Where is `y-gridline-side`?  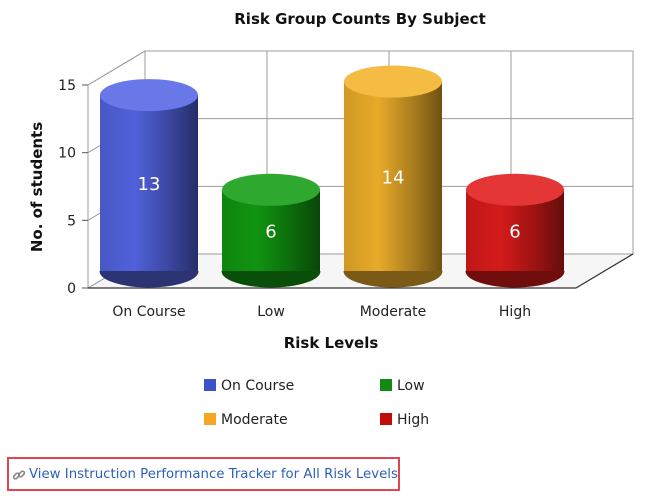 y-gridline-side is located at coordinates (116, 68).